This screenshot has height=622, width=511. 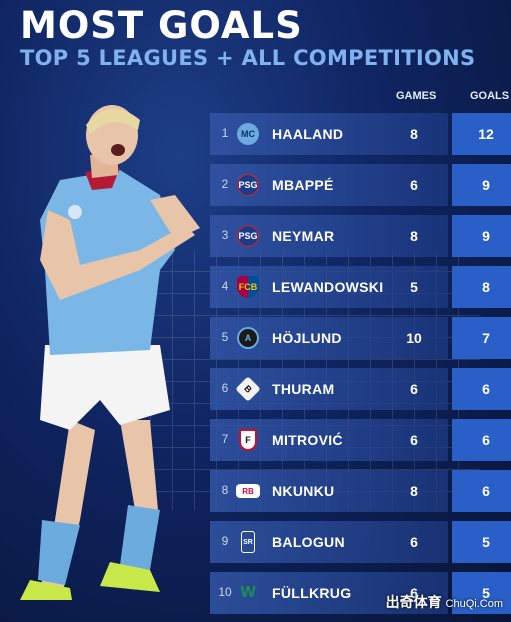 I want to click on rank: 3, so click(x=225, y=235).